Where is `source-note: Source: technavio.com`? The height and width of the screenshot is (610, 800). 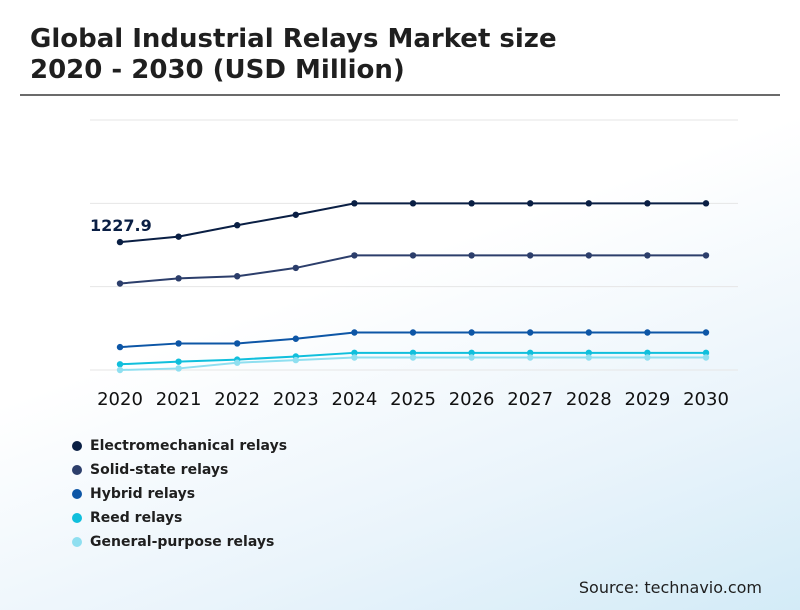
source-note: Source: technavio.com is located at coordinates (670, 587).